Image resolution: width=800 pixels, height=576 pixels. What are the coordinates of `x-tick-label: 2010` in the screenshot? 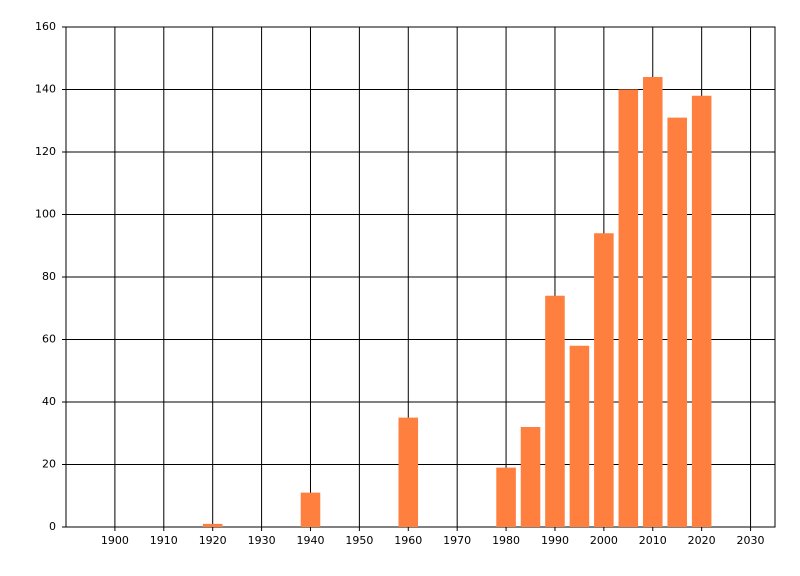 It's located at (653, 540).